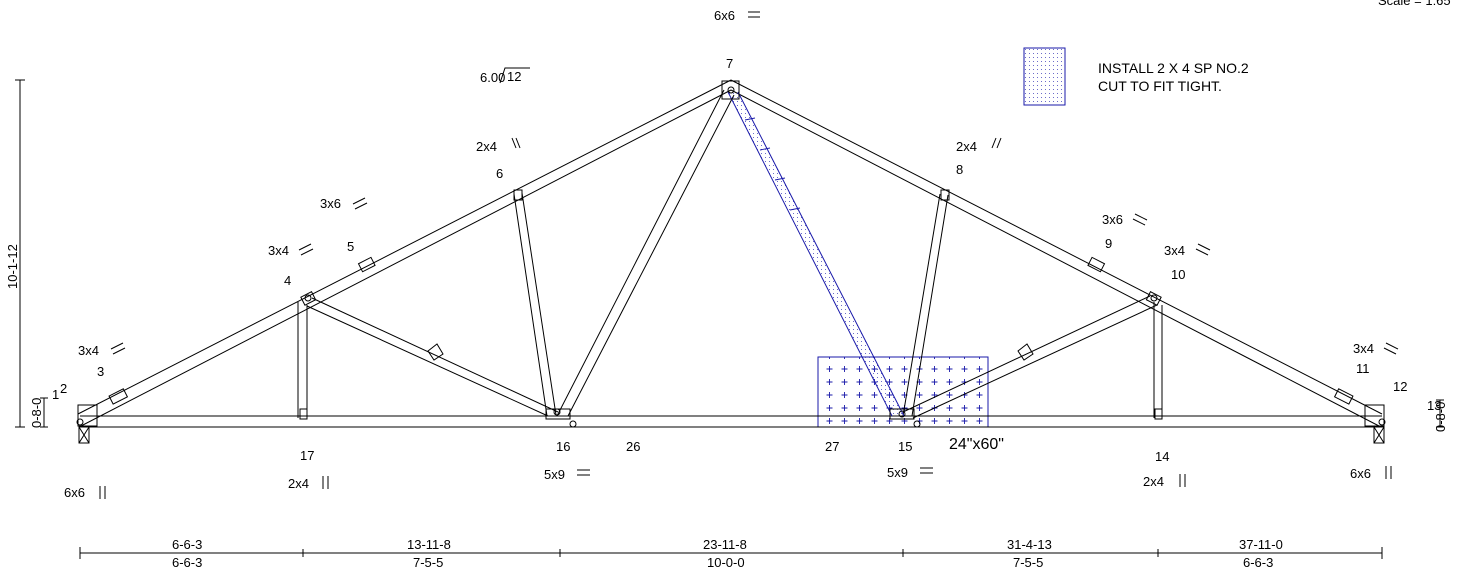 The width and height of the screenshot is (1458, 583). I want to click on left-end-height: 0-8-0, so click(38, 412).